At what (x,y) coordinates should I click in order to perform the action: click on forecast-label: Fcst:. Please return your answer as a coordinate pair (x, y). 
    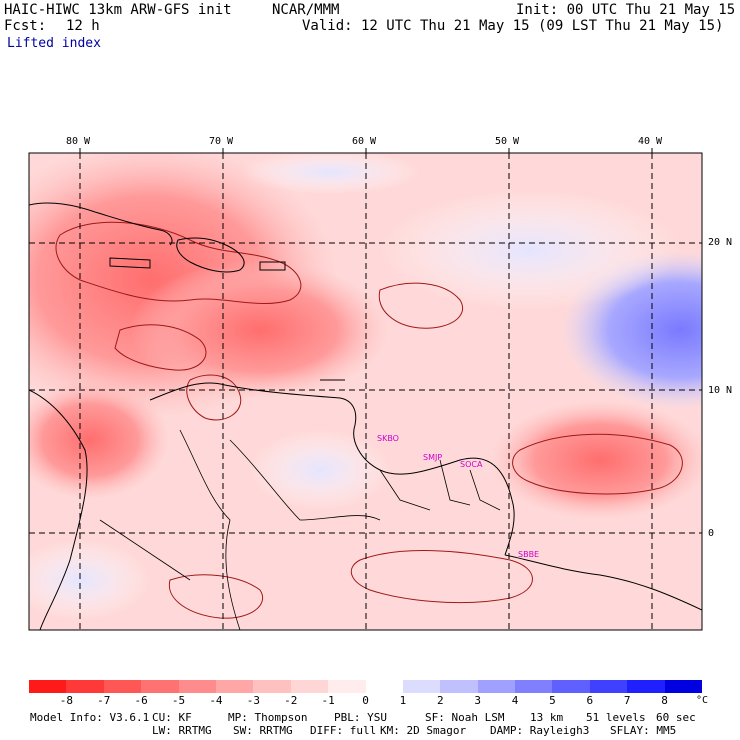
    Looking at the image, I should click on (25, 26).